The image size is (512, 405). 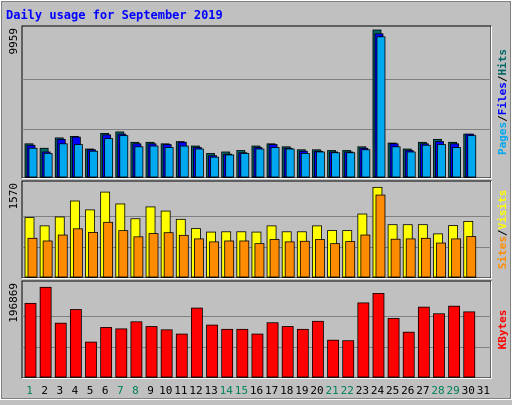 What do you see at coordinates (468, 390) in the screenshot?
I see `day-label-30: 30` at bounding box center [468, 390].